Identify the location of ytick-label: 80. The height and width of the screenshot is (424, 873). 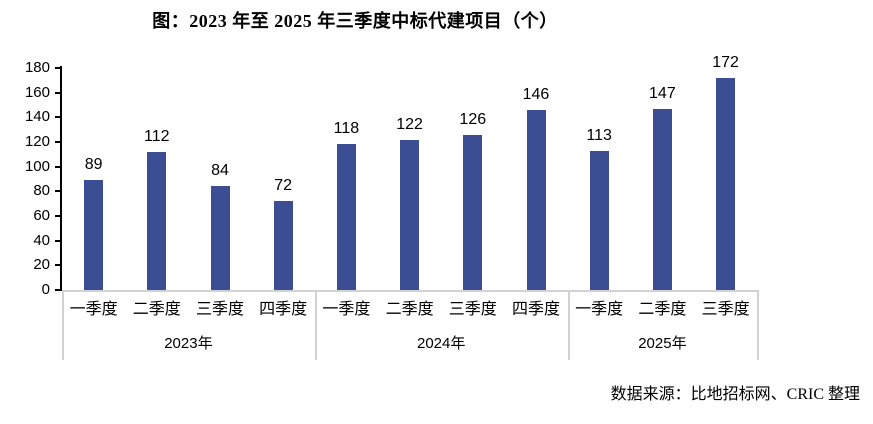
(41, 191).